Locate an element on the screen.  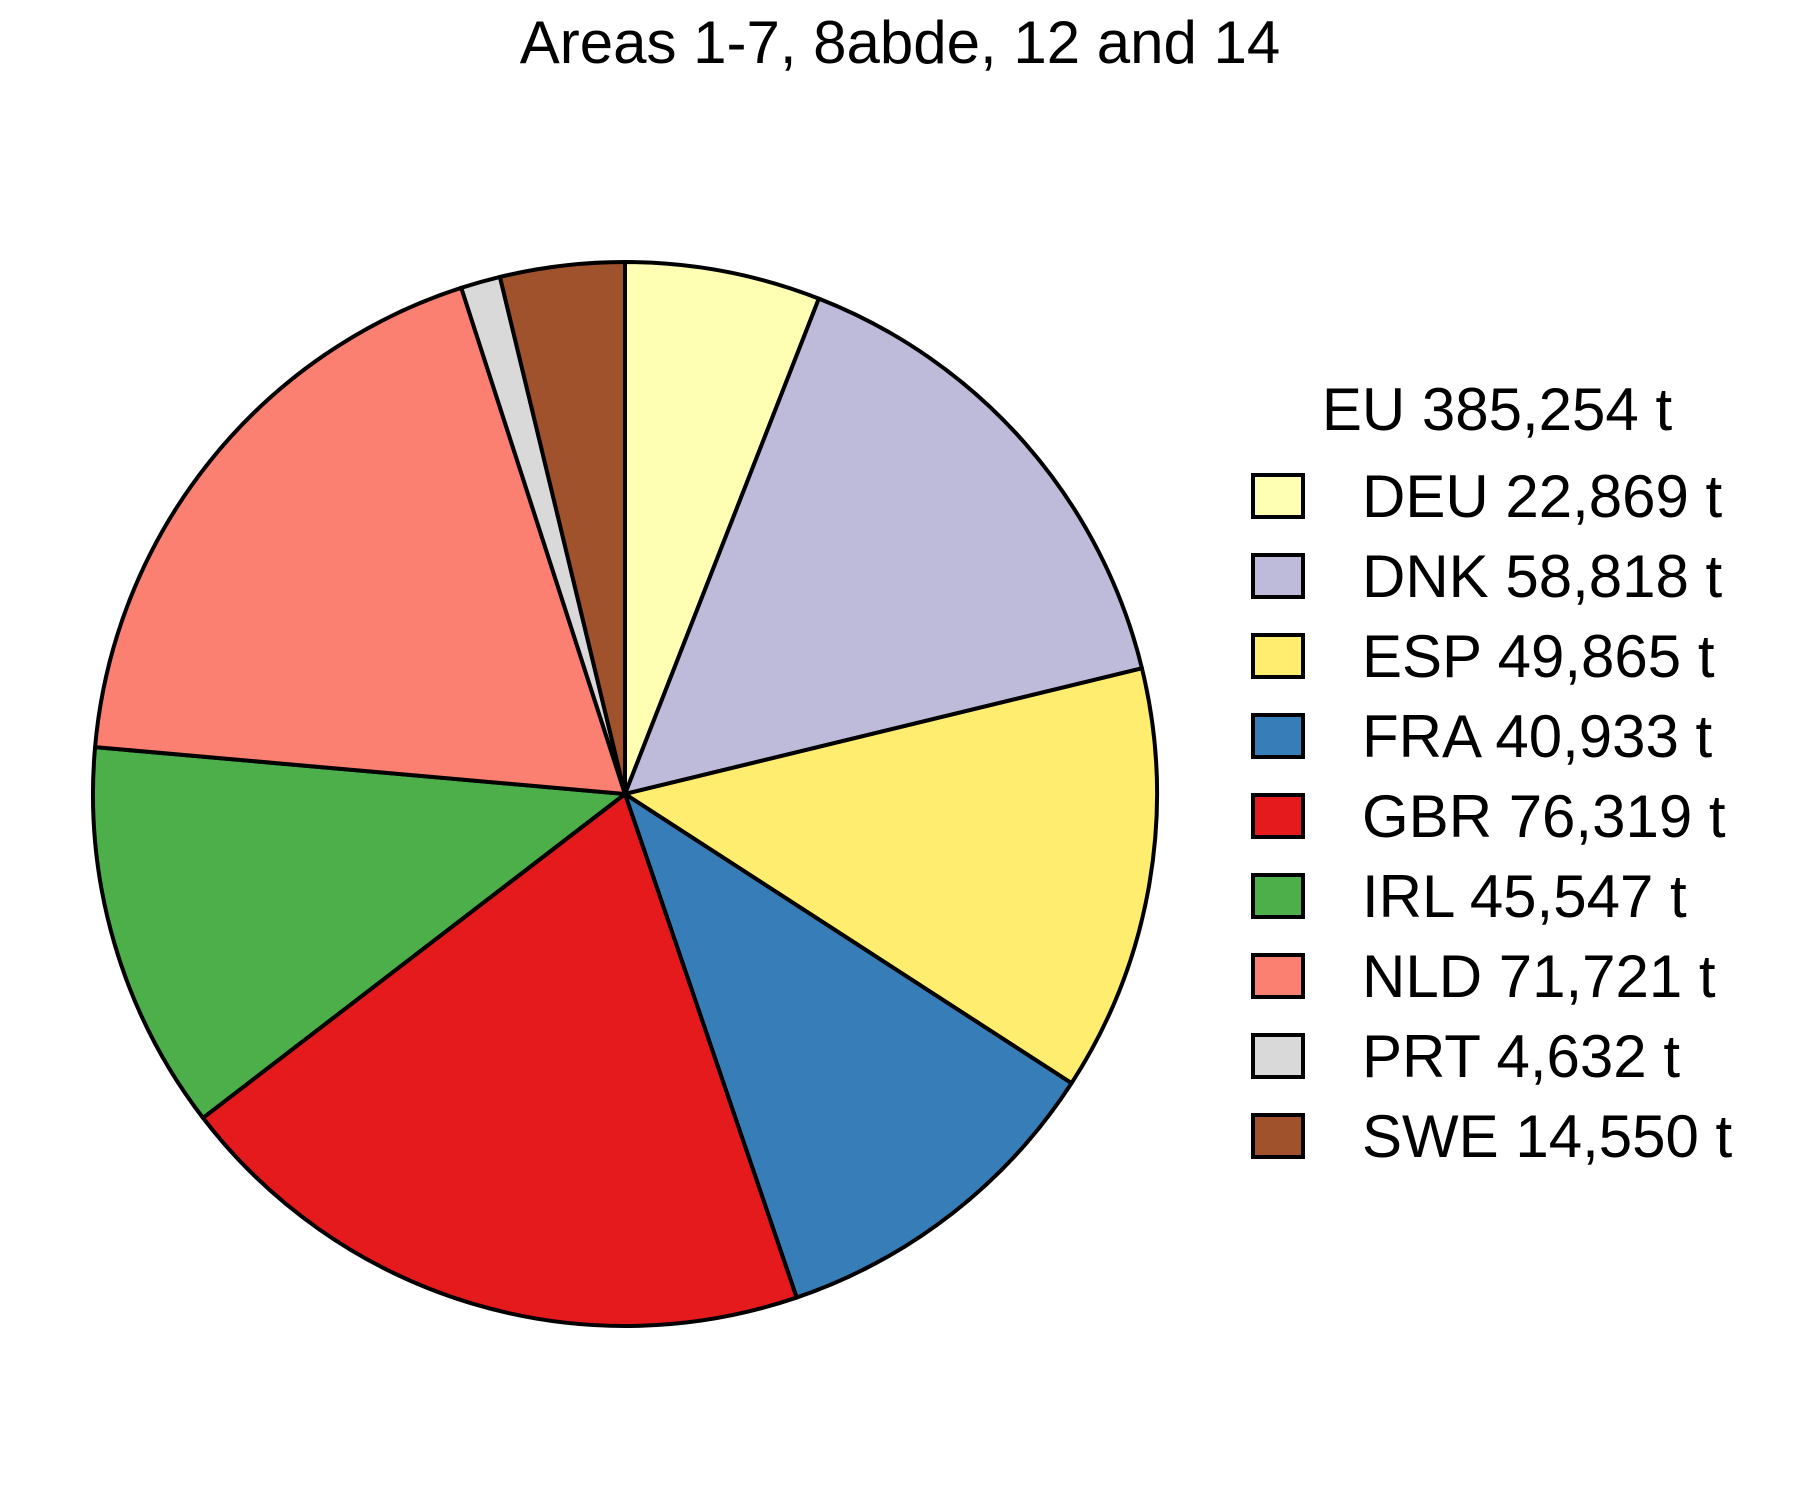
pie-slice-irl is located at coordinates (359, 932).